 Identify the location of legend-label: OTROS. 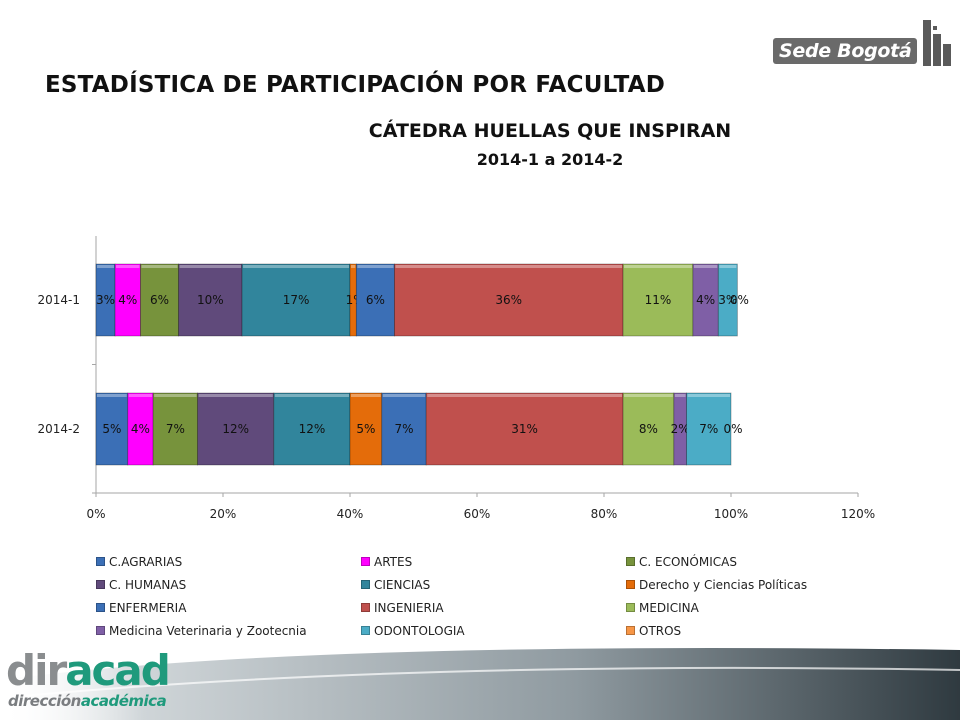
(660, 630).